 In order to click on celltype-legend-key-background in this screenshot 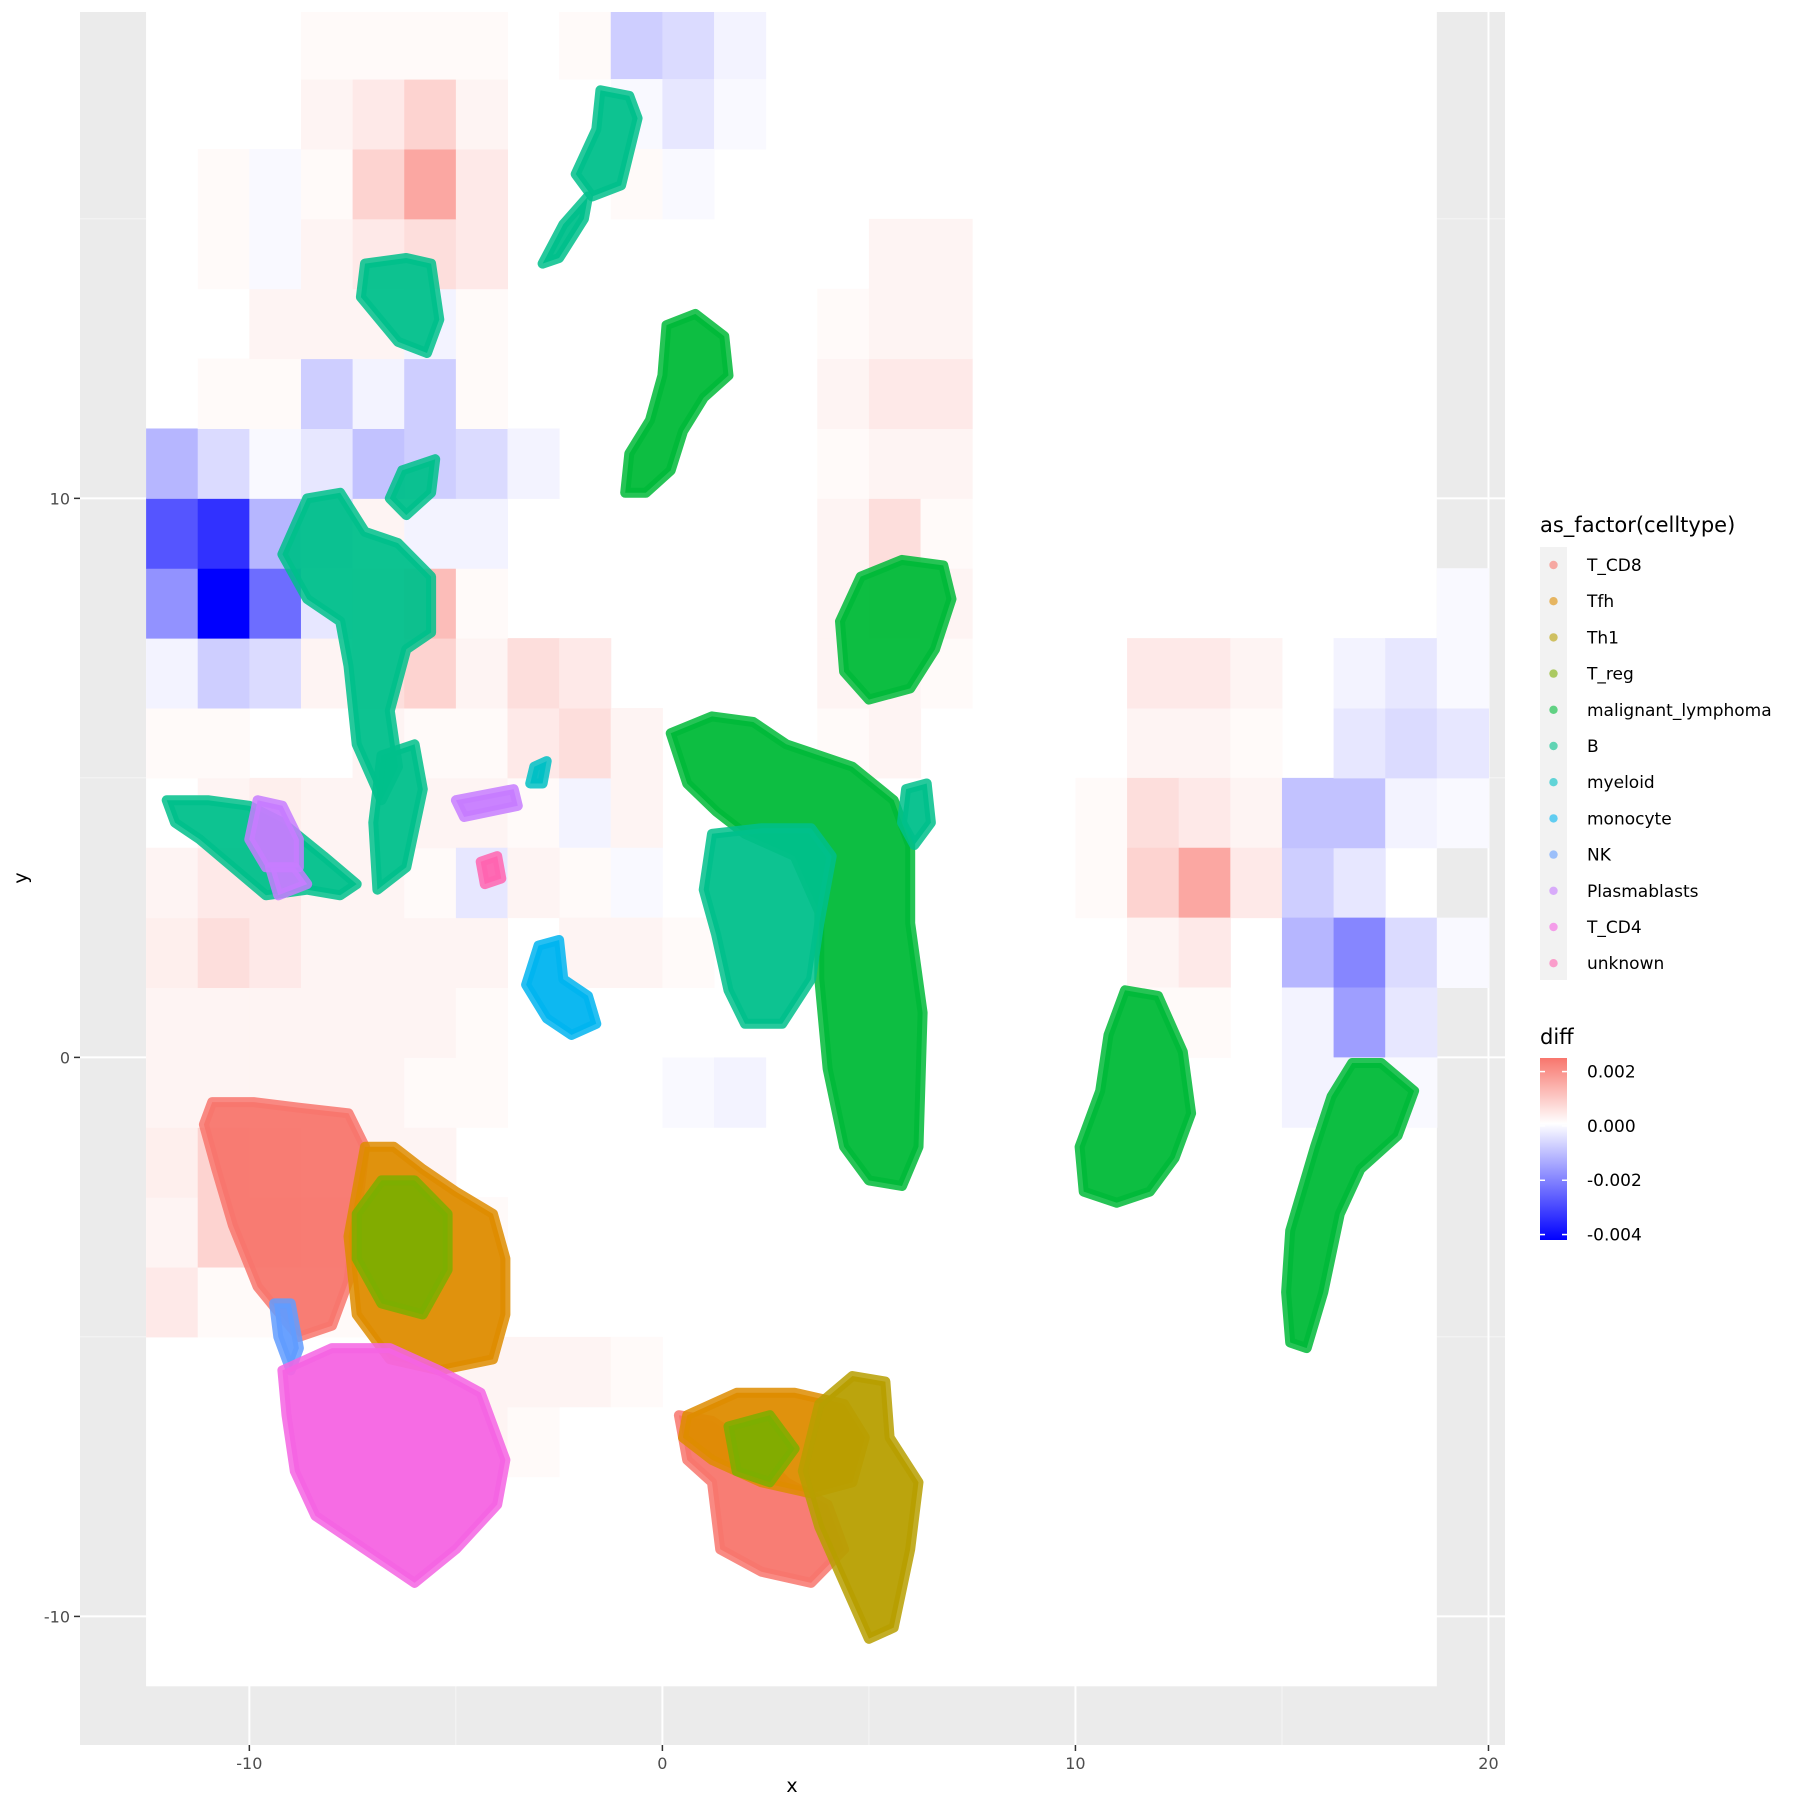, I will do `click(1553, 763)`.